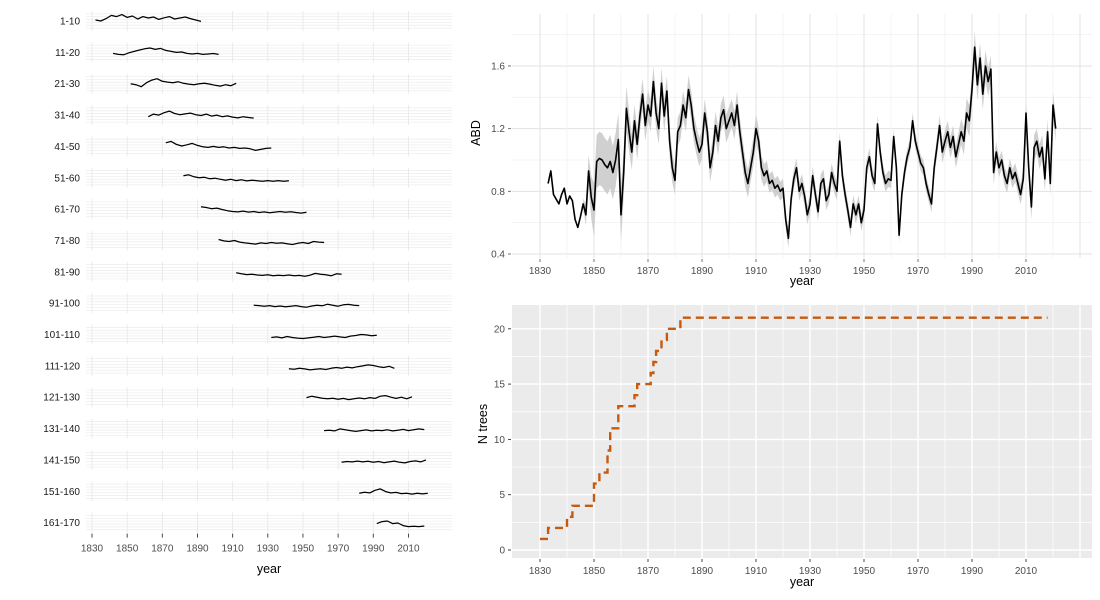 This screenshot has width=1100, height=600. What do you see at coordinates (502, 495) in the screenshot?
I see `y-tick-label: 5` at bounding box center [502, 495].